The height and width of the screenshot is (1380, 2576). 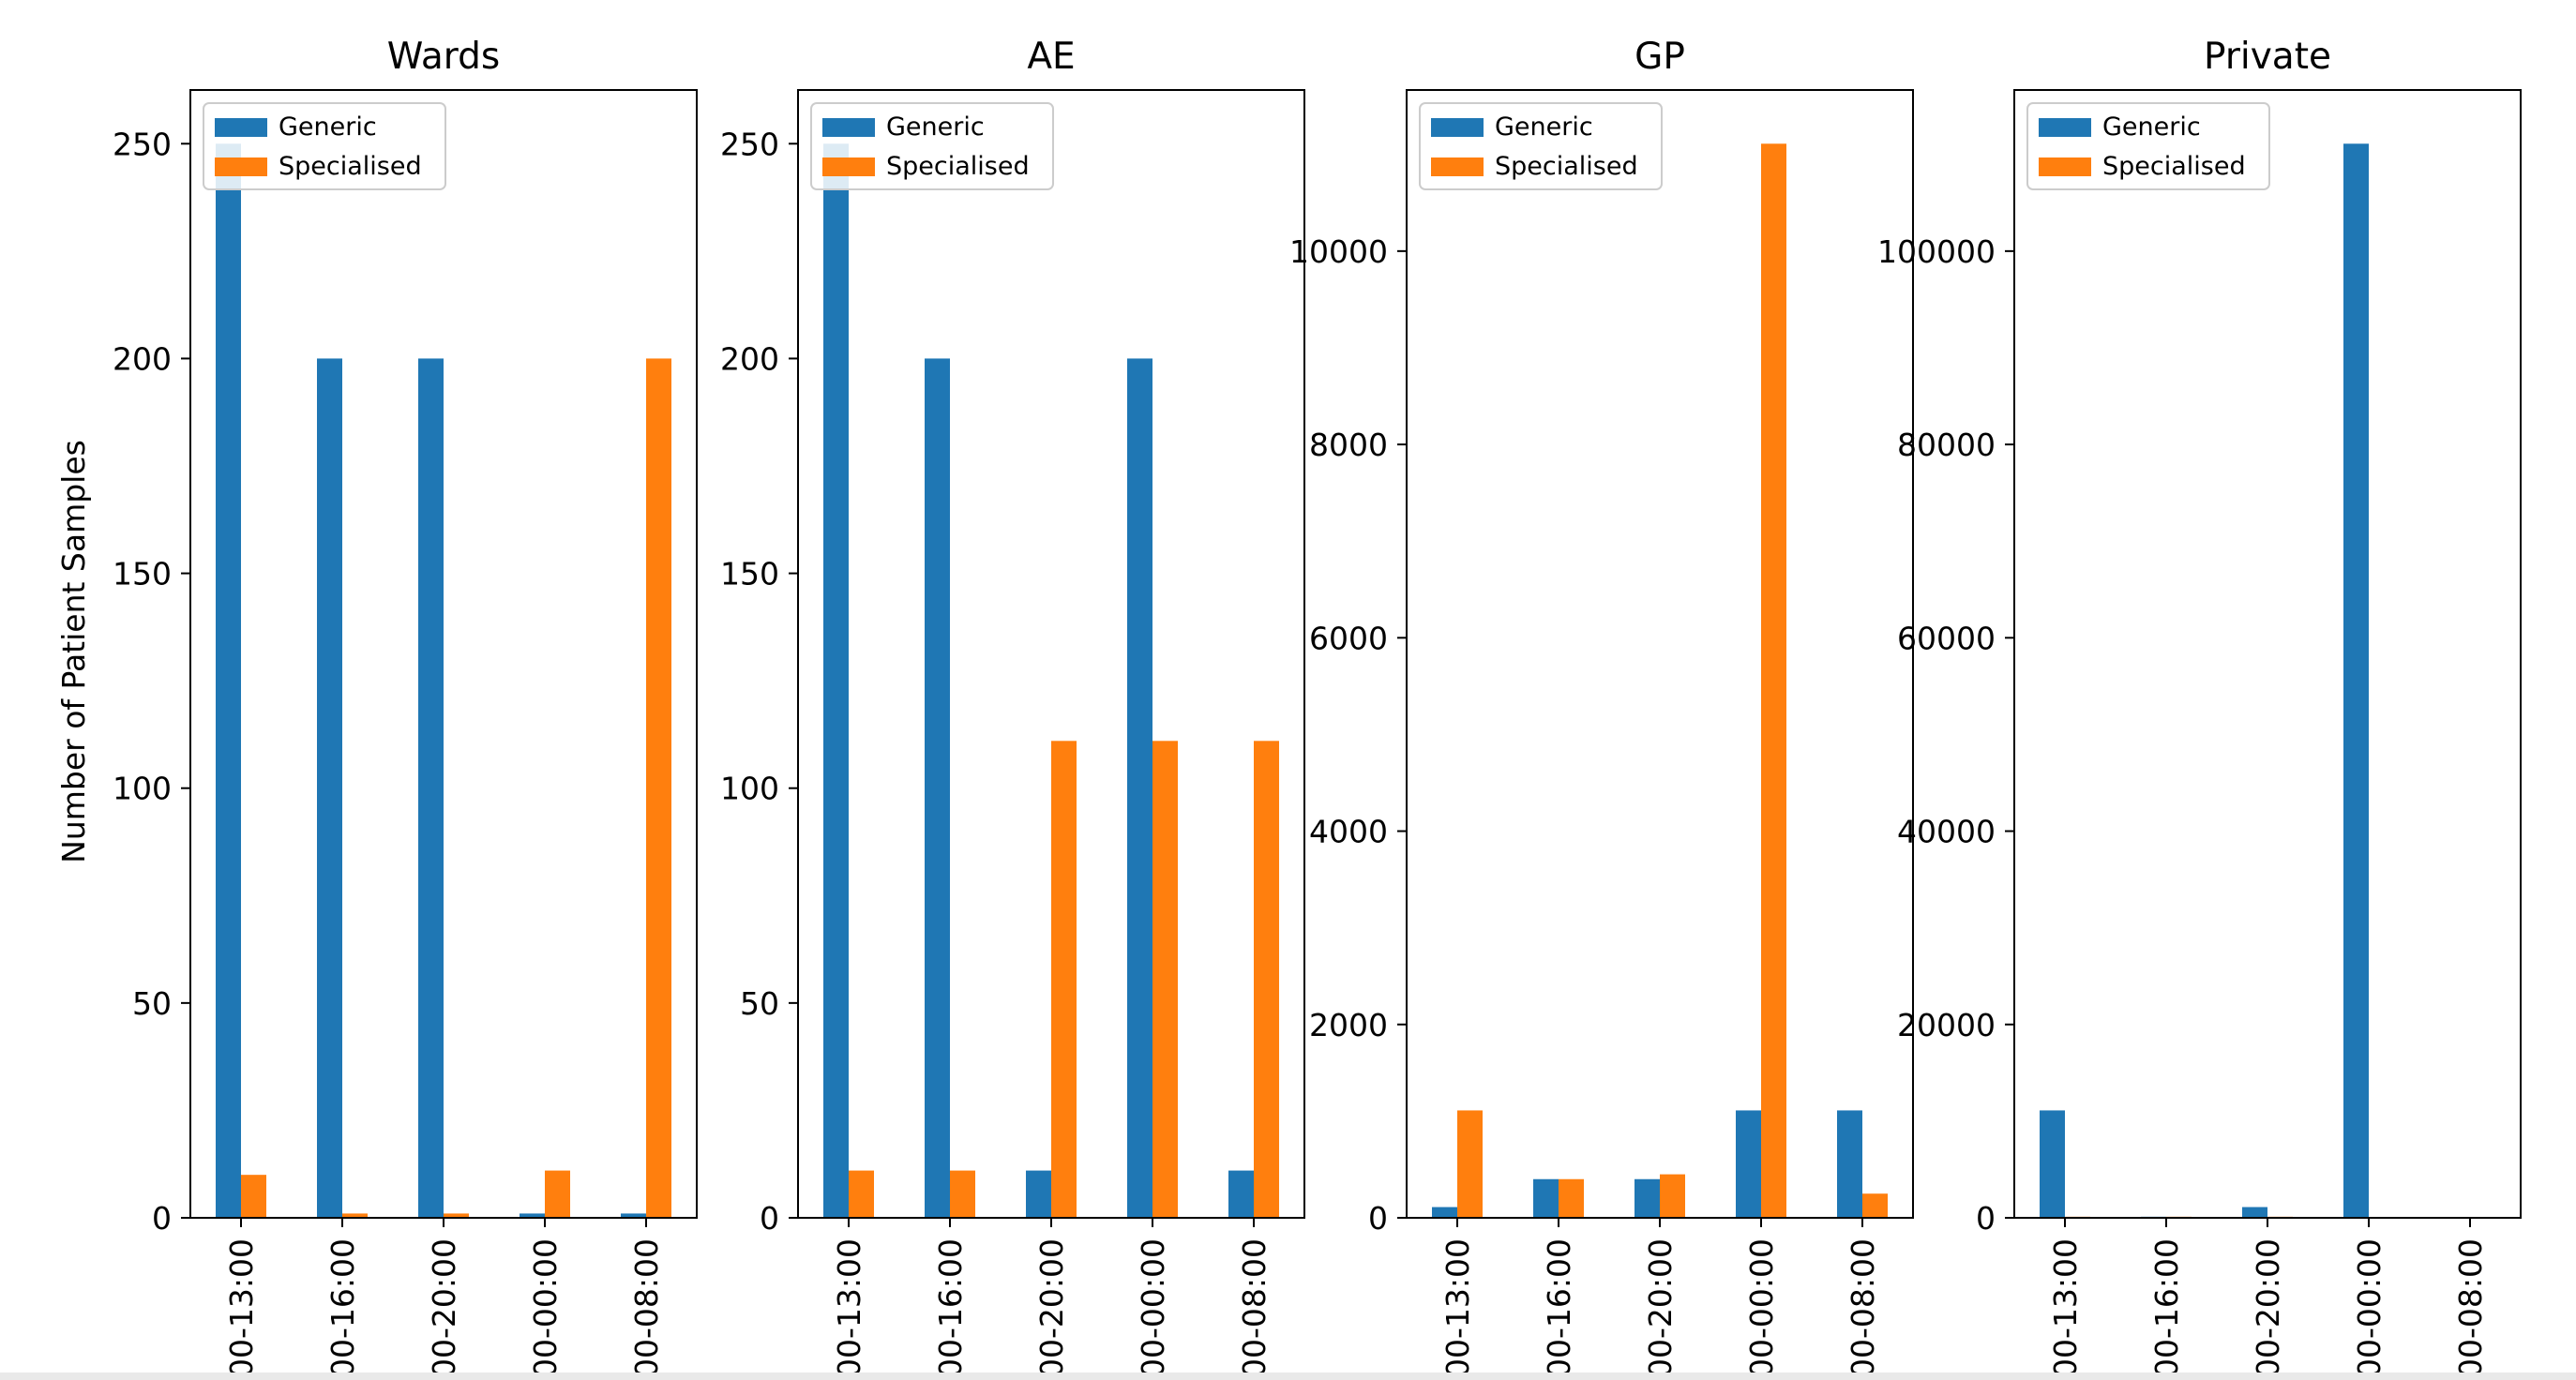 What do you see at coordinates (1348, 1025) in the screenshot?
I see `y-tick-label: 2000` at bounding box center [1348, 1025].